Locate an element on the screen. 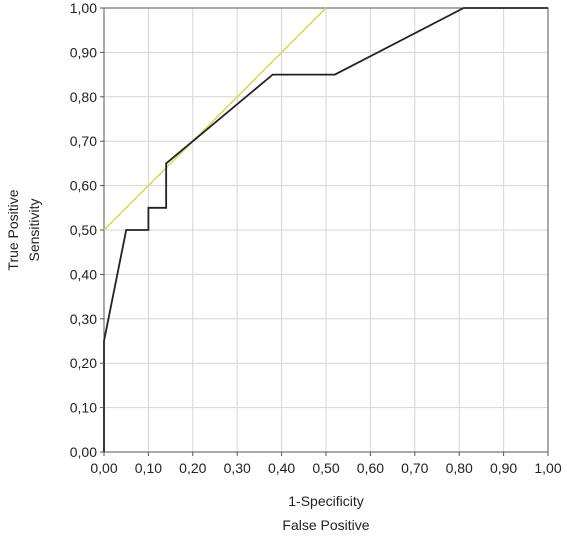 The image size is (567, 538). x-tick-label: 0,80 is located at coordinates (459, 468).